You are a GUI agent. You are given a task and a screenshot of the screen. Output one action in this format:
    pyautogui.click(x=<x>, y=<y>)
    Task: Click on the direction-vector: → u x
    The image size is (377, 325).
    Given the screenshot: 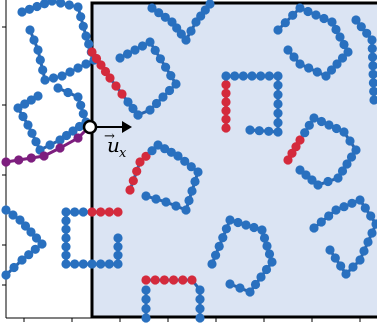 What is the action you would take?
    pyautogui.click(x=111, y=141)
    